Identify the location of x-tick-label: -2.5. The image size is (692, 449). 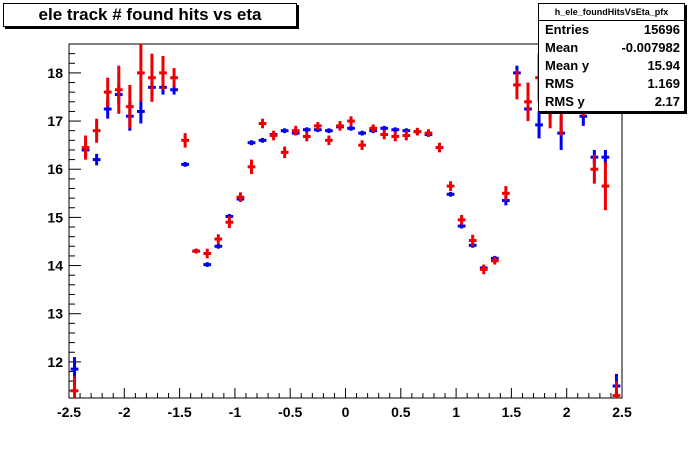
(69, 412).